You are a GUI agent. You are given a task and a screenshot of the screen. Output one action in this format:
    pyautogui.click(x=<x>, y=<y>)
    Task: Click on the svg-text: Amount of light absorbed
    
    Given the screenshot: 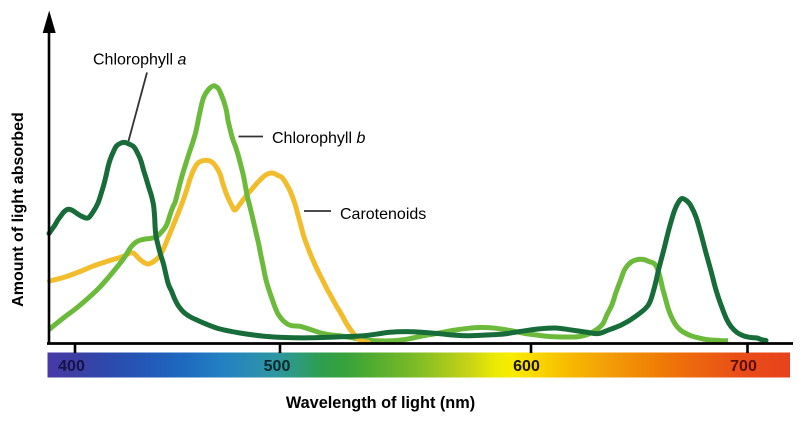 What is the action you would take?
    pyautogui.click(x=18, y=209)
    